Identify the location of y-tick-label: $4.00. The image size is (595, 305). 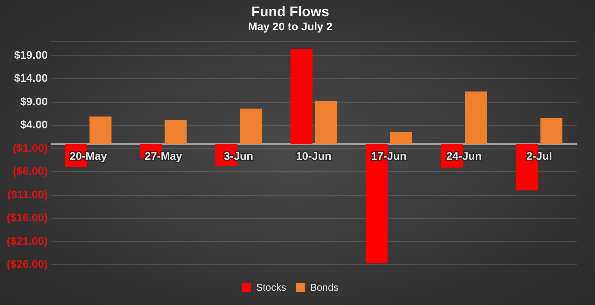
(34, 126).